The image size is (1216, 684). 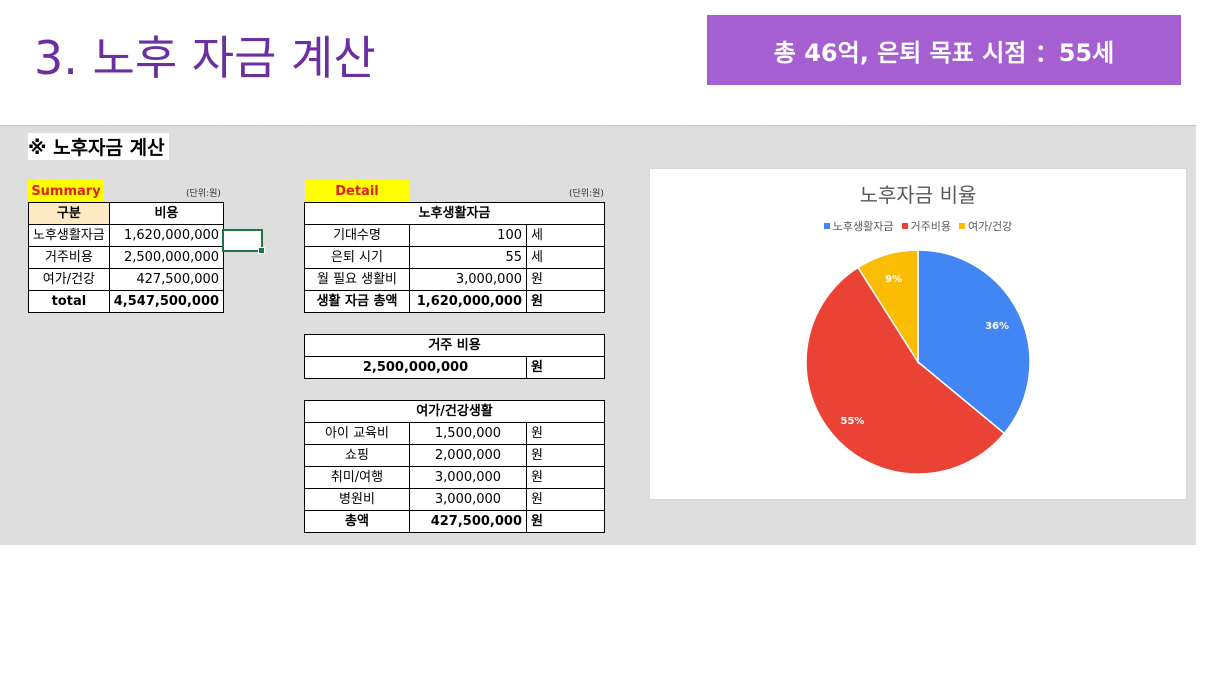 I want to click on table-row: 은퇴 시기 55 세, so click(x=454, y=257).